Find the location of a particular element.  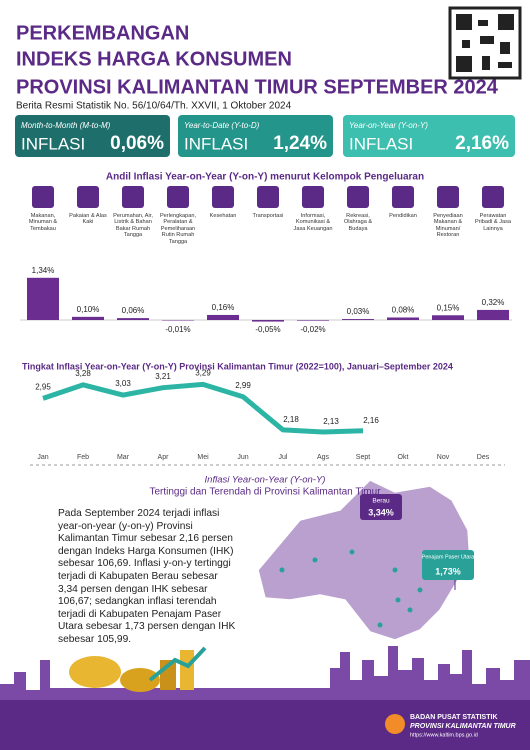

value-label: 0,32% is located at coordinates (493, 302).